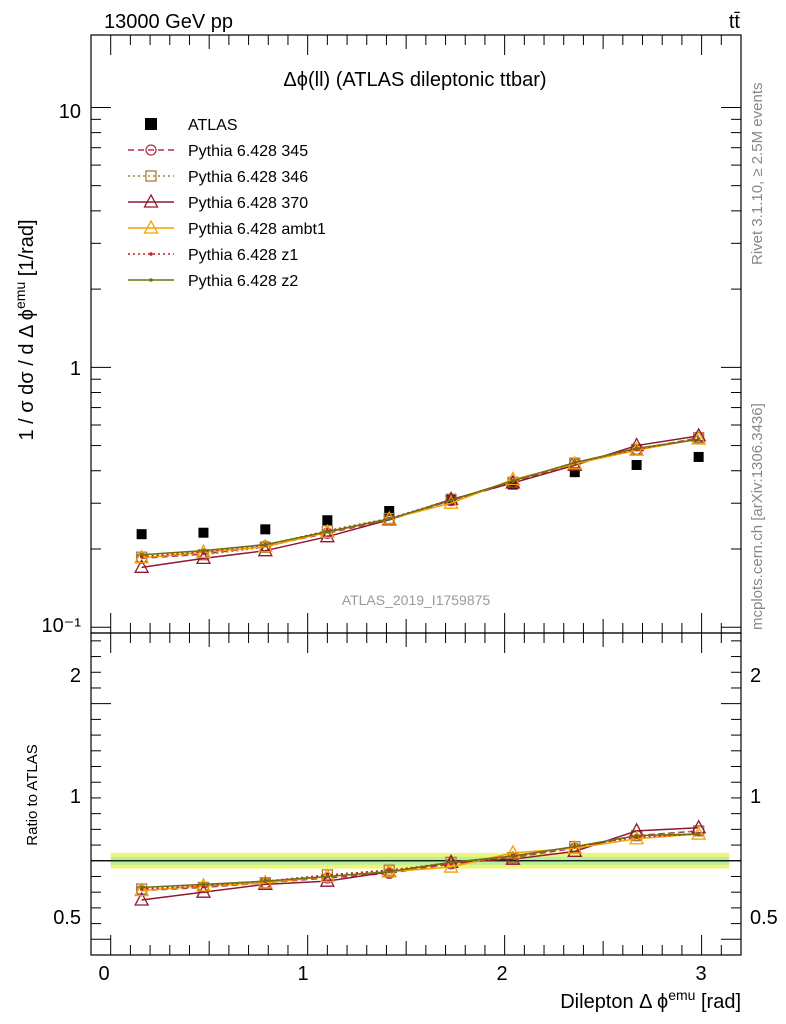  Describe the element at coordinates (62, 626) in the screenshot. I see `main-y-tick-label: 10⁻¹` at that location.